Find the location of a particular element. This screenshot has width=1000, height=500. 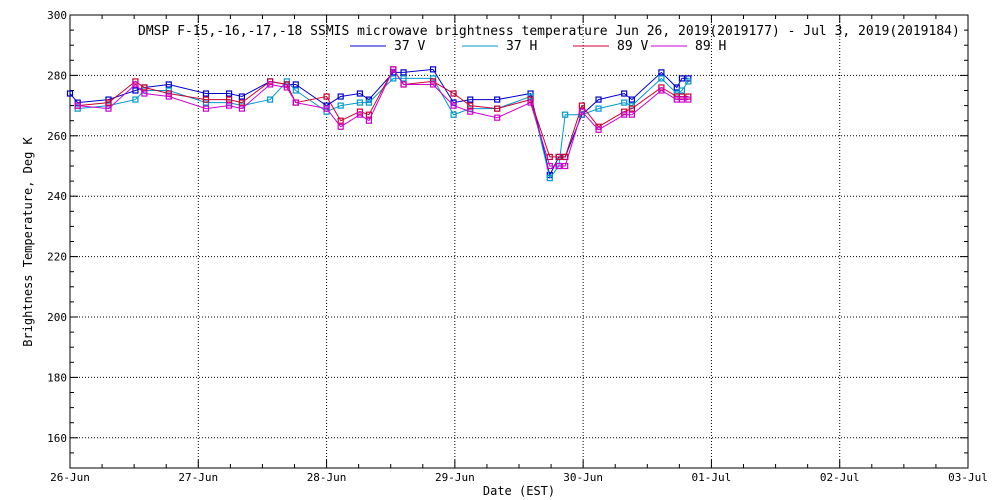

y-tick-label: 200 is located at coordinates (57, 317).